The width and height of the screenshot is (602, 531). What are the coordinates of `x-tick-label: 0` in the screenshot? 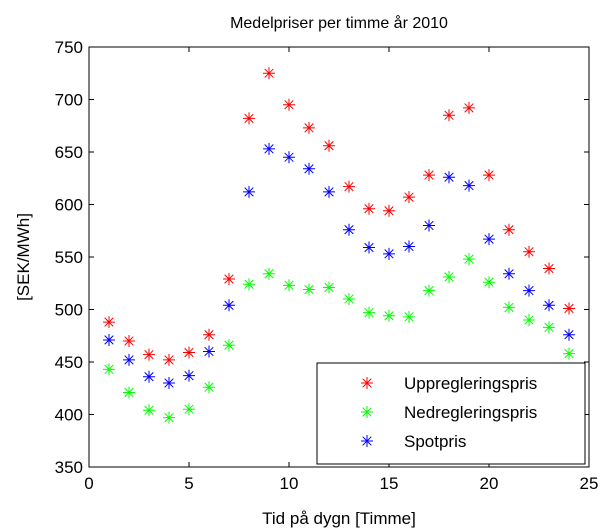 It's located at (88, 483).